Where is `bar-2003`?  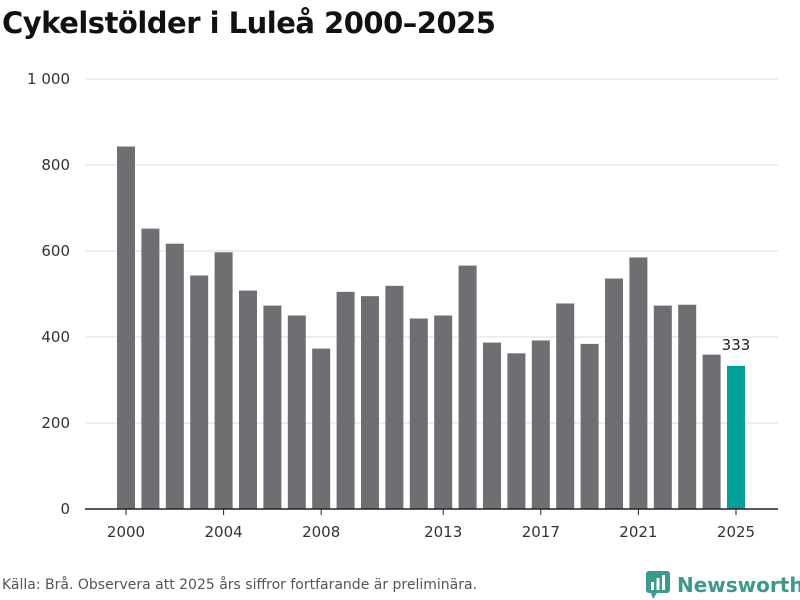
bar-2003 is located at coordinates (199, 392).